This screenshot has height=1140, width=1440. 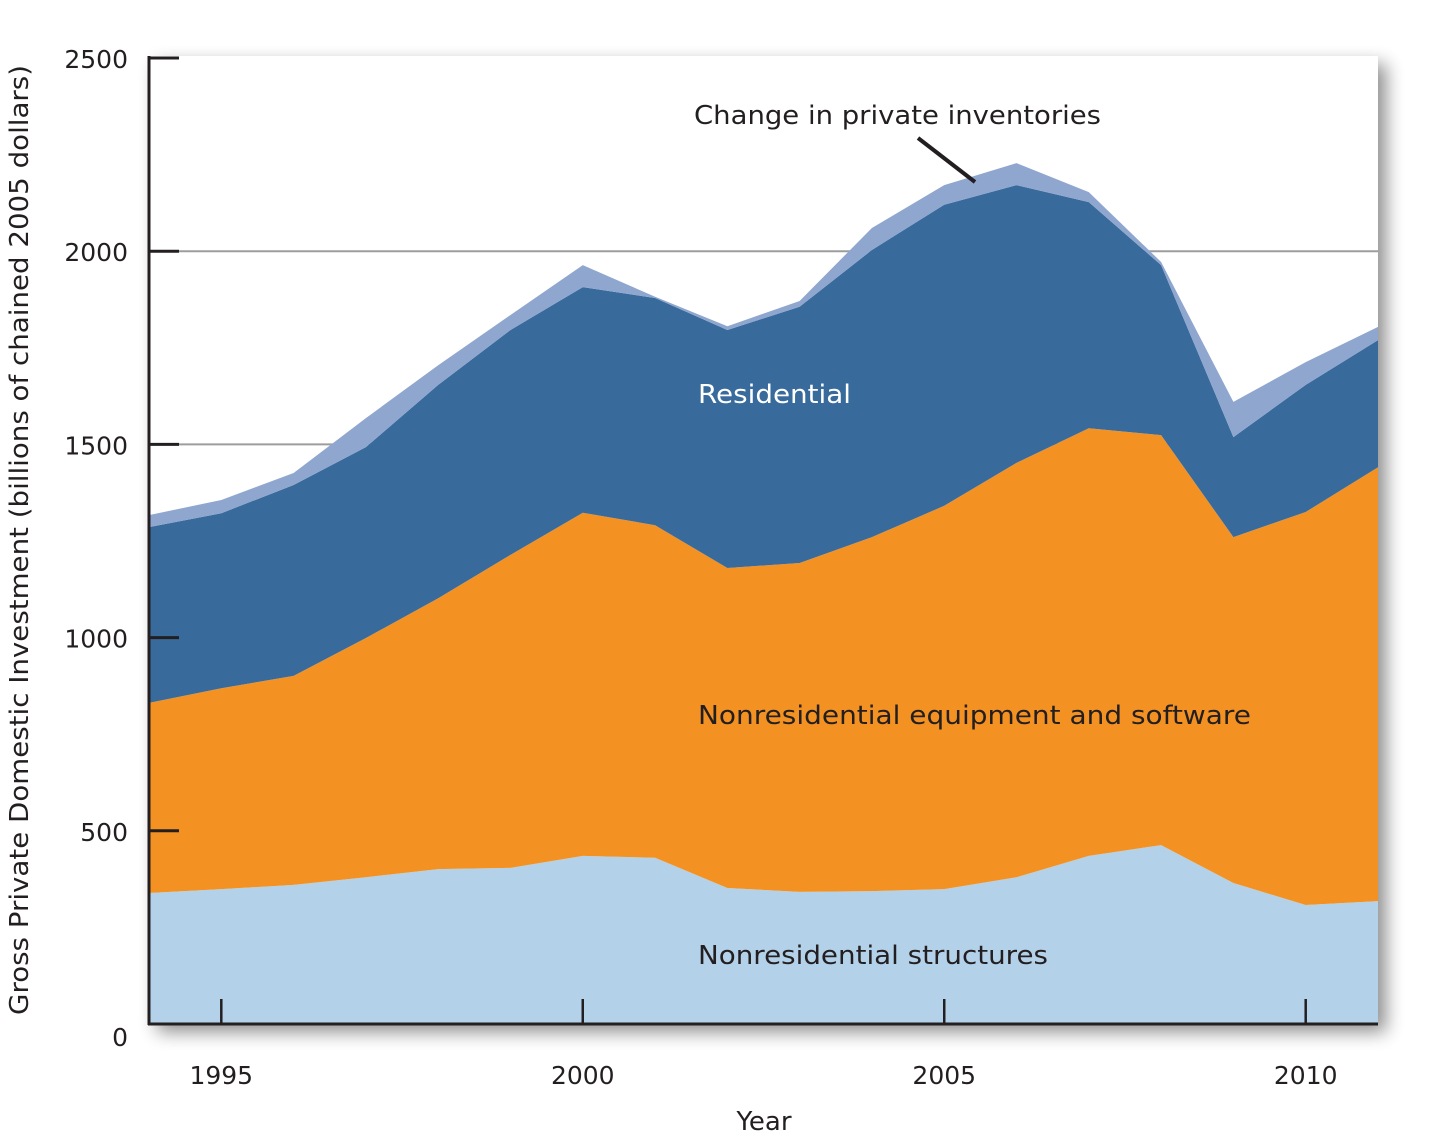 What do you see at coordinates (774, 395) in the screenshot?
I see `label-residential: Residential` at bounding box center [774, 395].